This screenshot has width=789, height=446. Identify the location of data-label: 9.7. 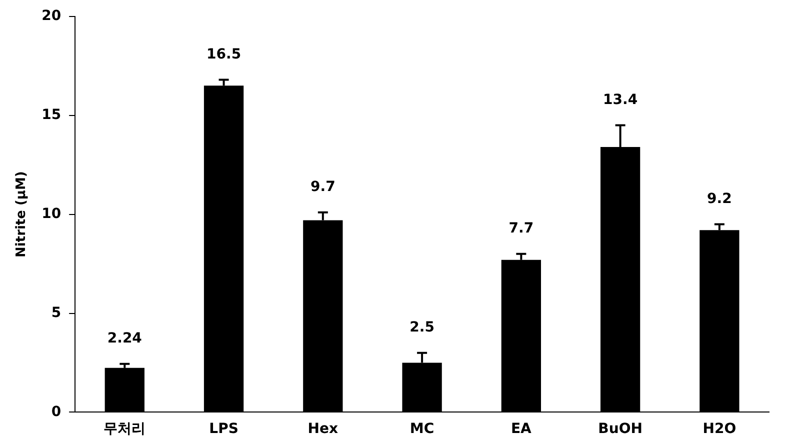
(323, 186).